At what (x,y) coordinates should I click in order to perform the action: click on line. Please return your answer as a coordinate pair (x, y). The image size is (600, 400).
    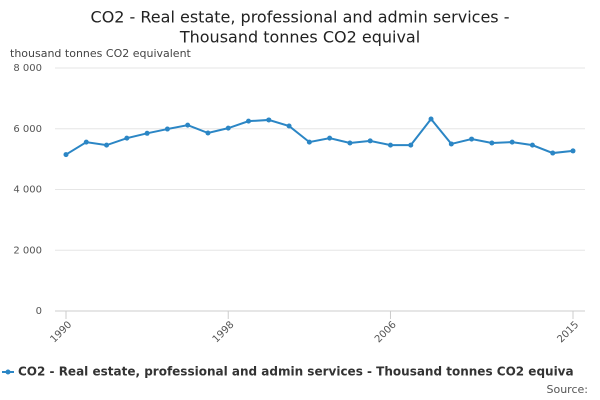
    Looking at the image, I should click on (319, 136).